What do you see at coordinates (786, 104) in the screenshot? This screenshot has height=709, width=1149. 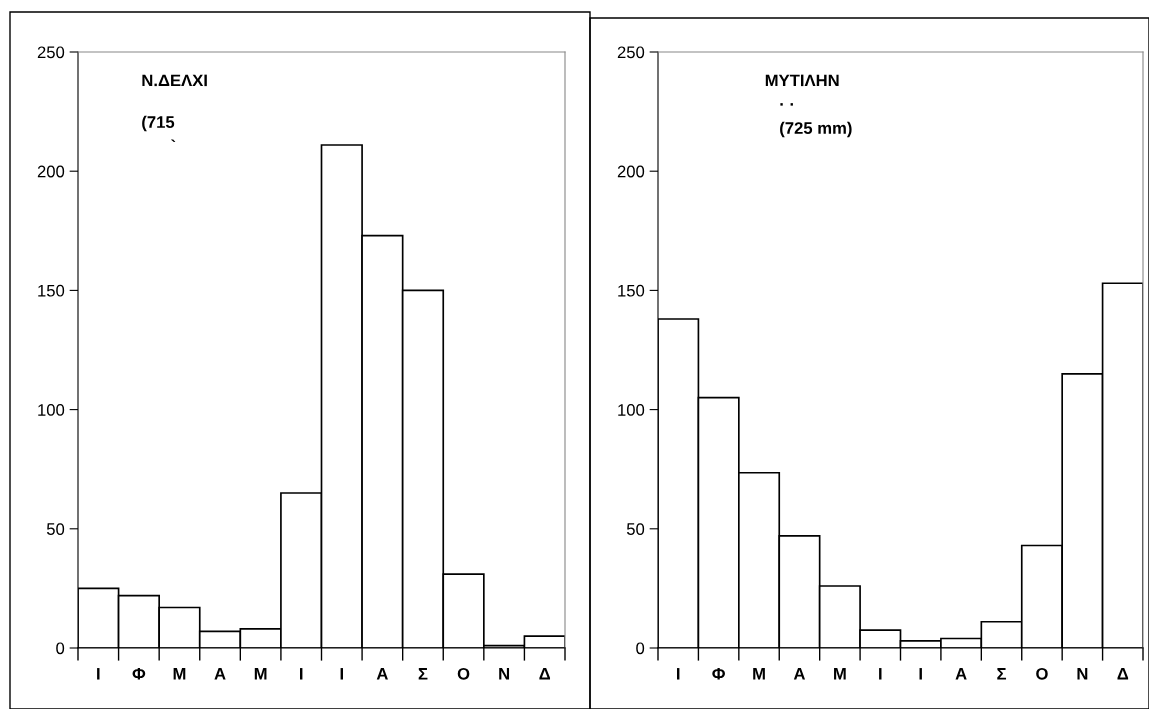 I see `annotation: · ·` at bounding box center [786, 104].